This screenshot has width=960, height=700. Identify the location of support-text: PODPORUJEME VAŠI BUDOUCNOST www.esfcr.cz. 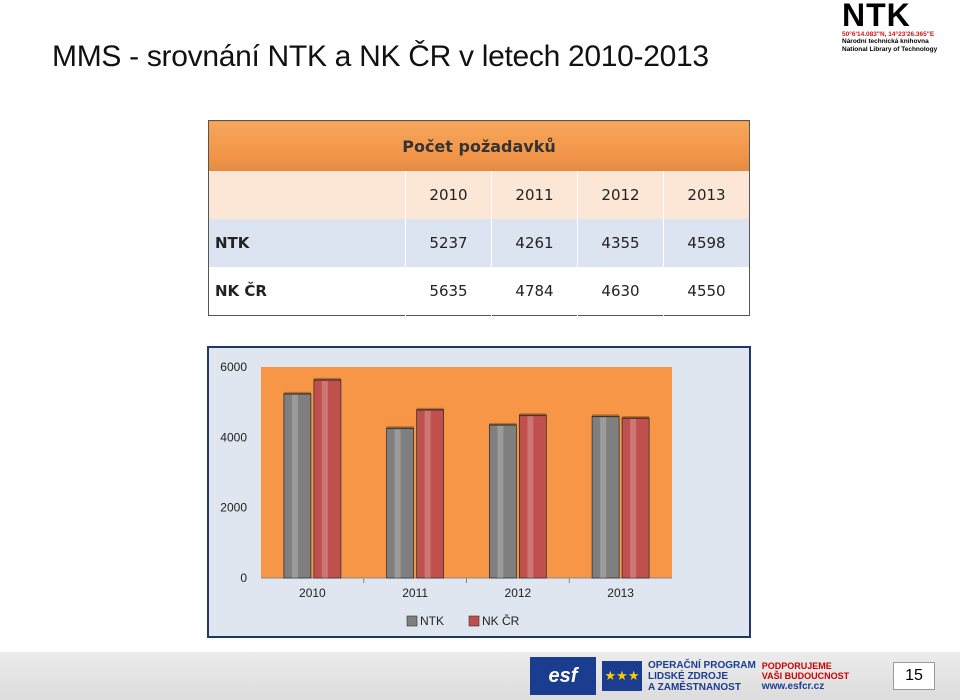
(805, 676).